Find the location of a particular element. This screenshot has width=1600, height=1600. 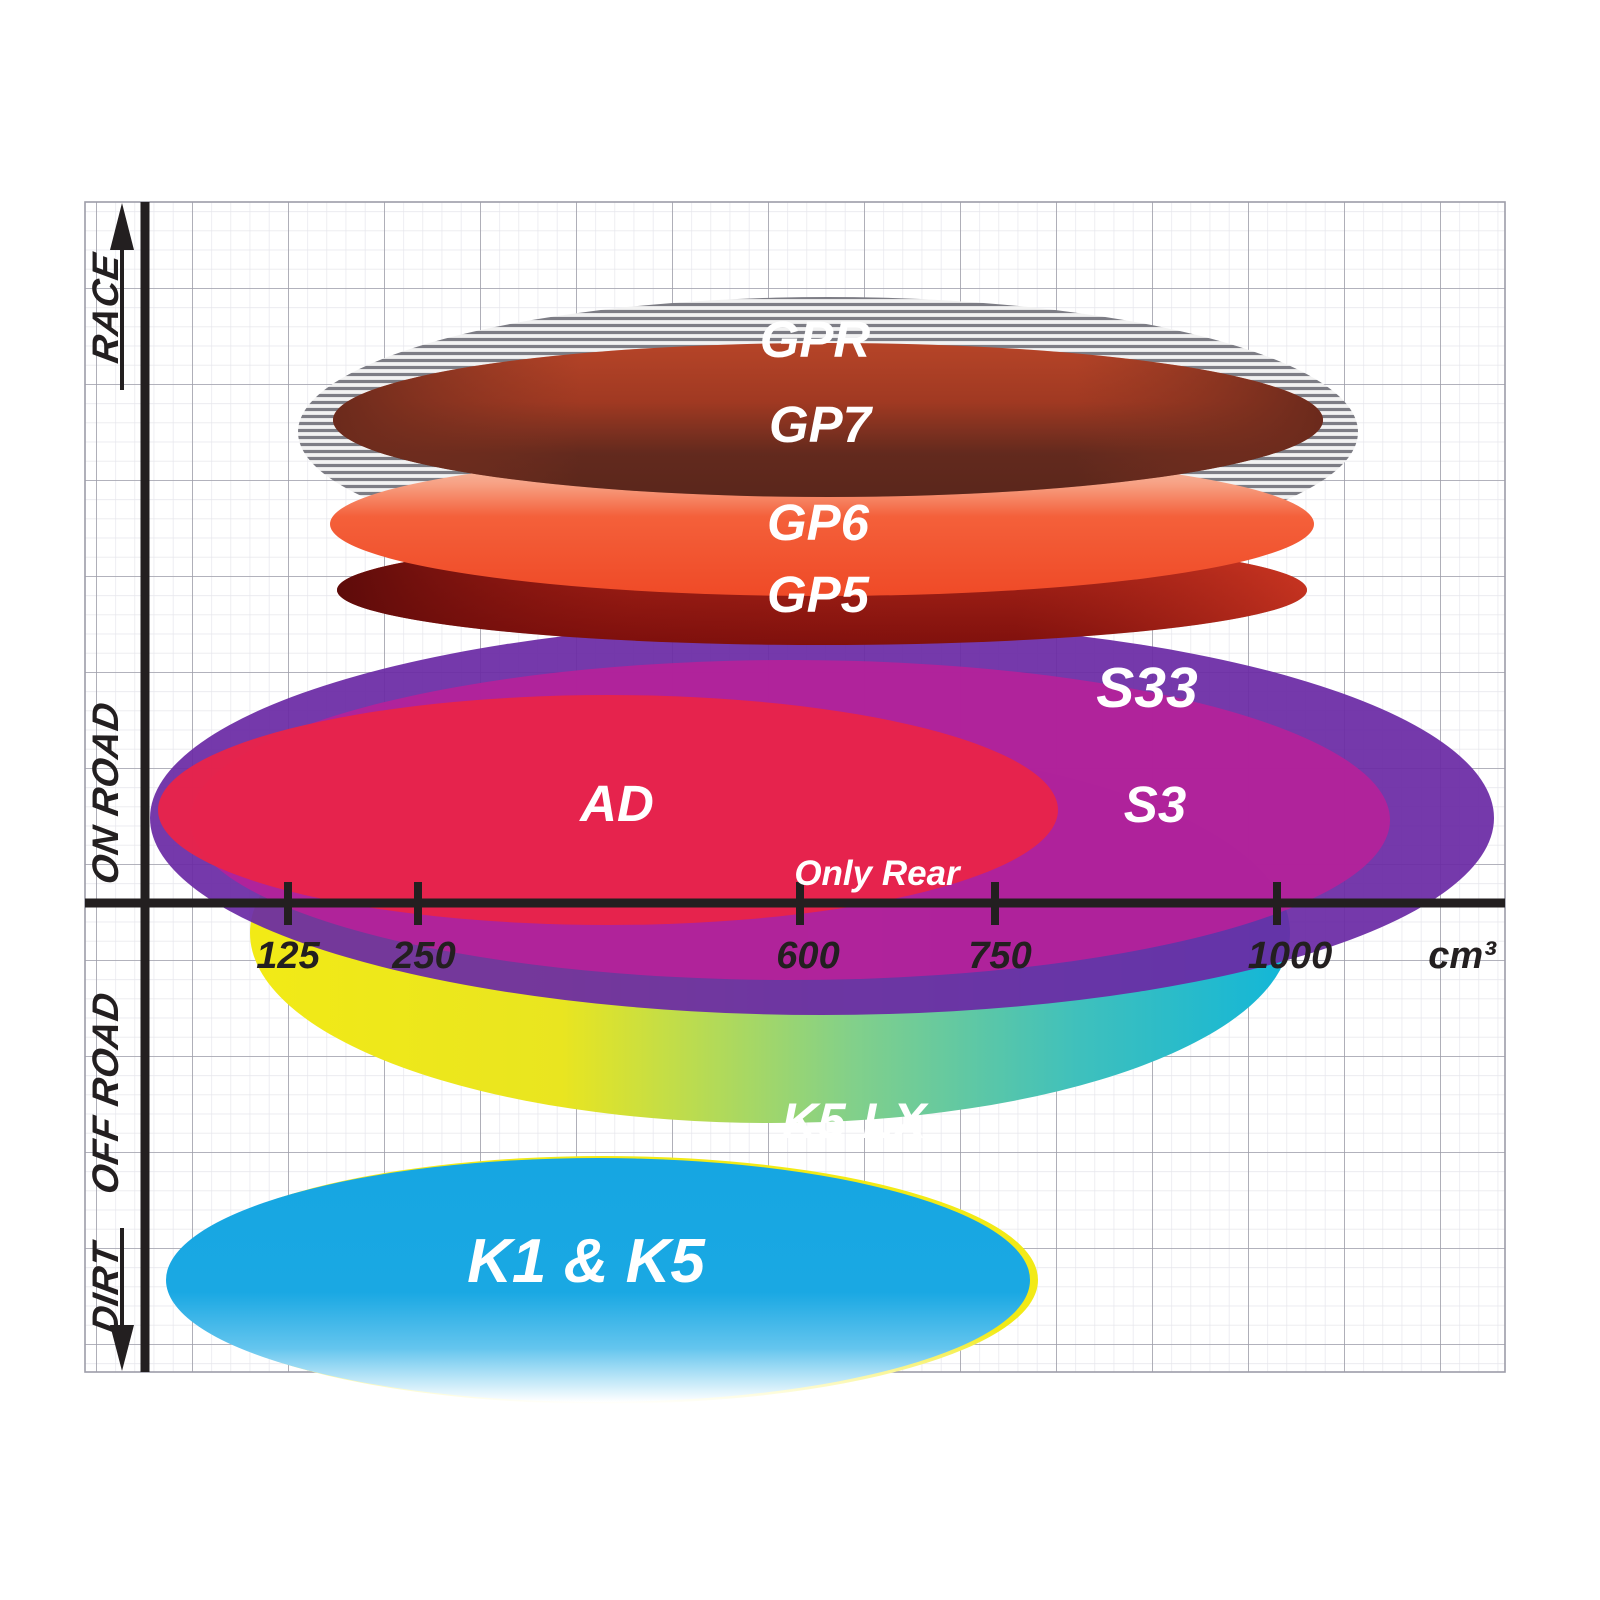

series-ad is located at coordinates (608, 810).